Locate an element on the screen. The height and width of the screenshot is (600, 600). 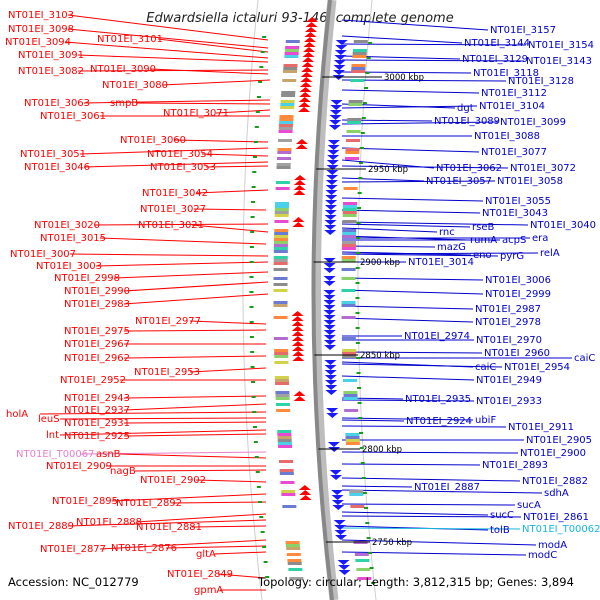
right-gene-label: NT01EI_2911 is located at coordinates (541, 427).